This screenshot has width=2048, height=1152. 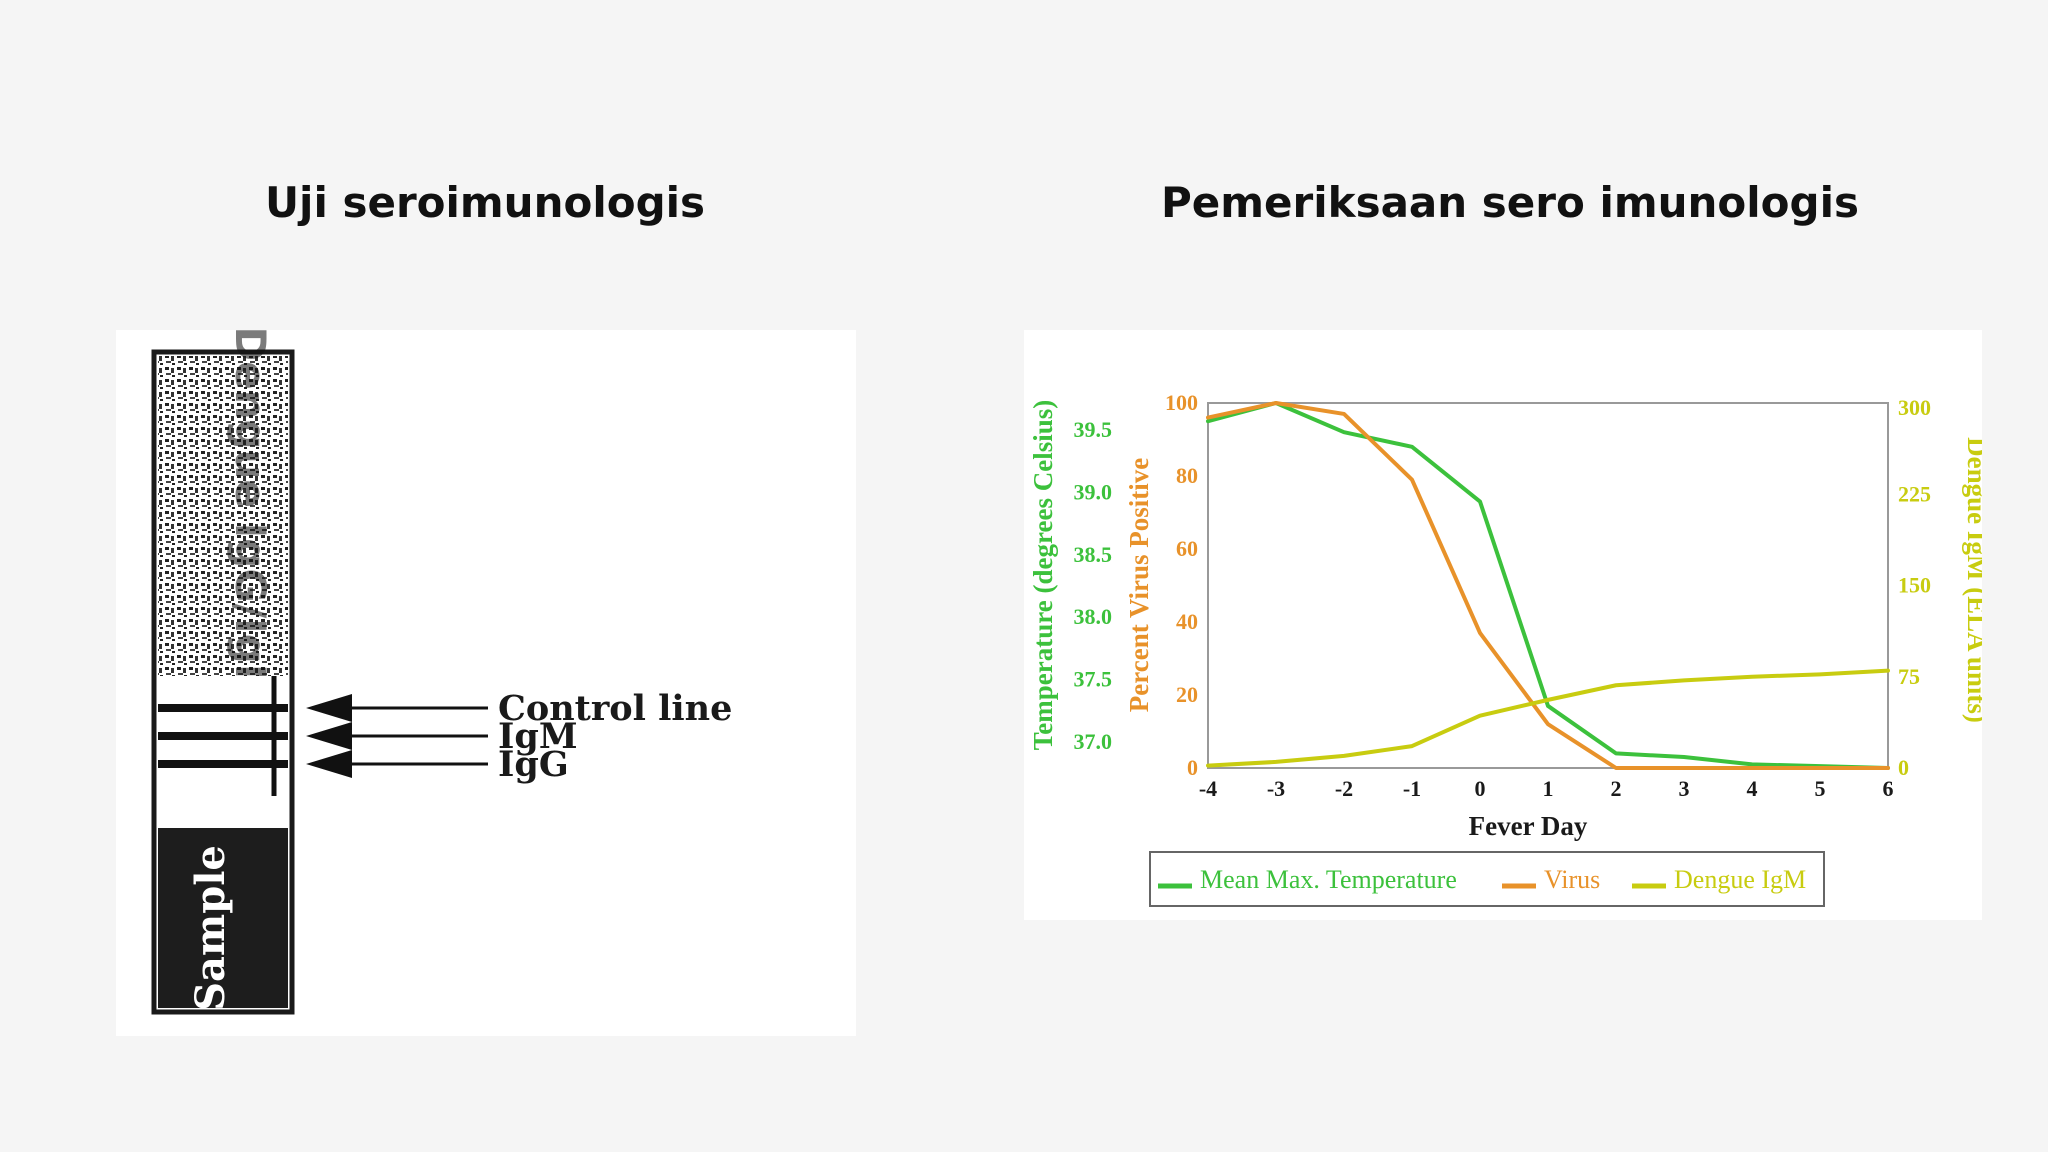 I want to click on control-arrow-icon, so click(x=329, y=708).